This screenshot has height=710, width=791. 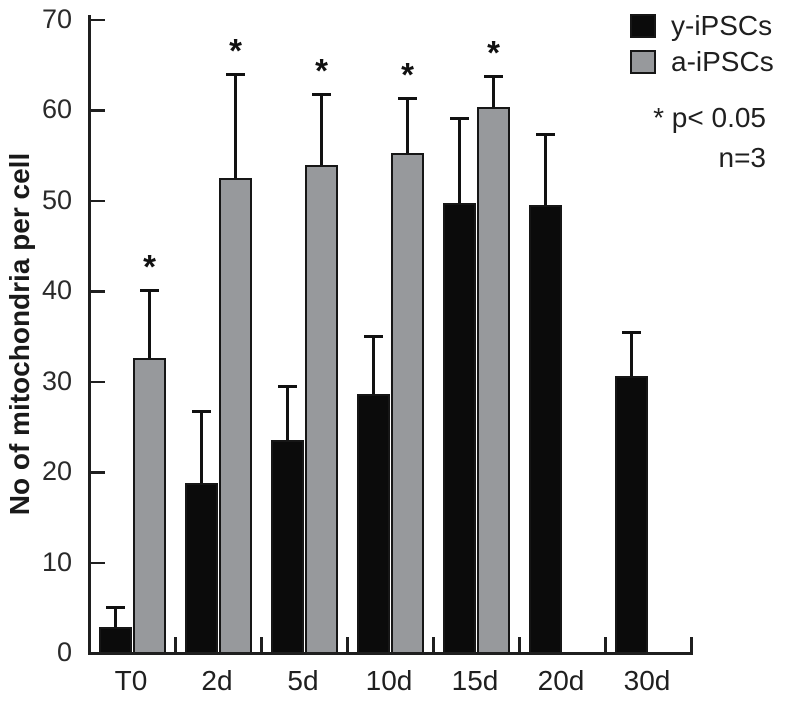 What do you see at coordinates (235, 50) in the screenshot?
I see `significance-asterisk-2d: *` at bounding box center [235, 50].